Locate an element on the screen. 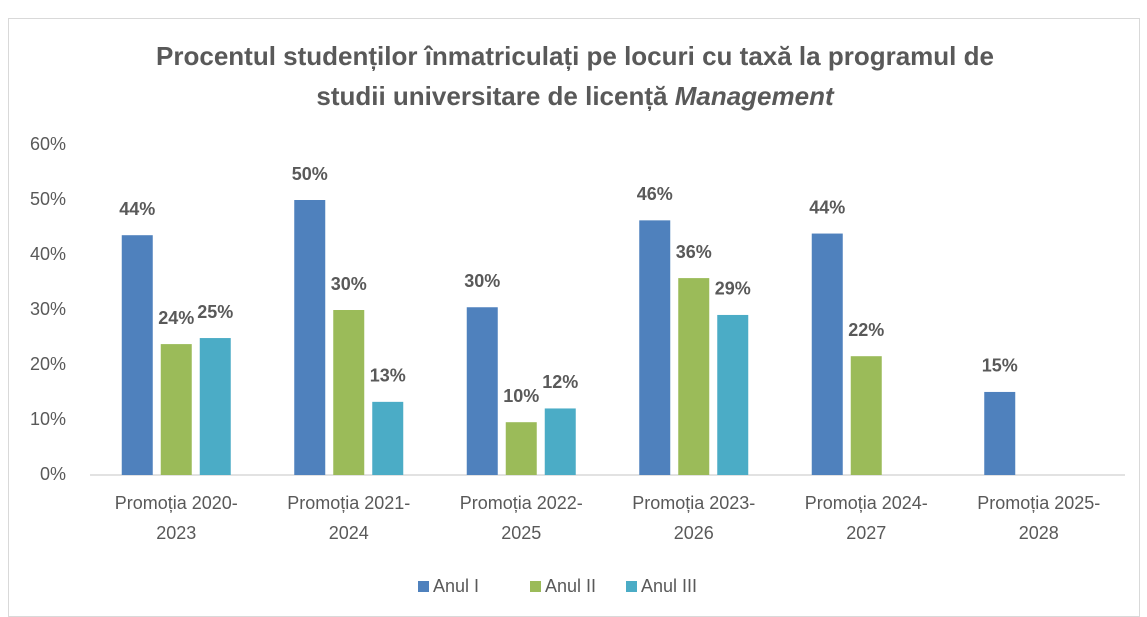  legend-label: Anul II is located at coordinates (570, 586).